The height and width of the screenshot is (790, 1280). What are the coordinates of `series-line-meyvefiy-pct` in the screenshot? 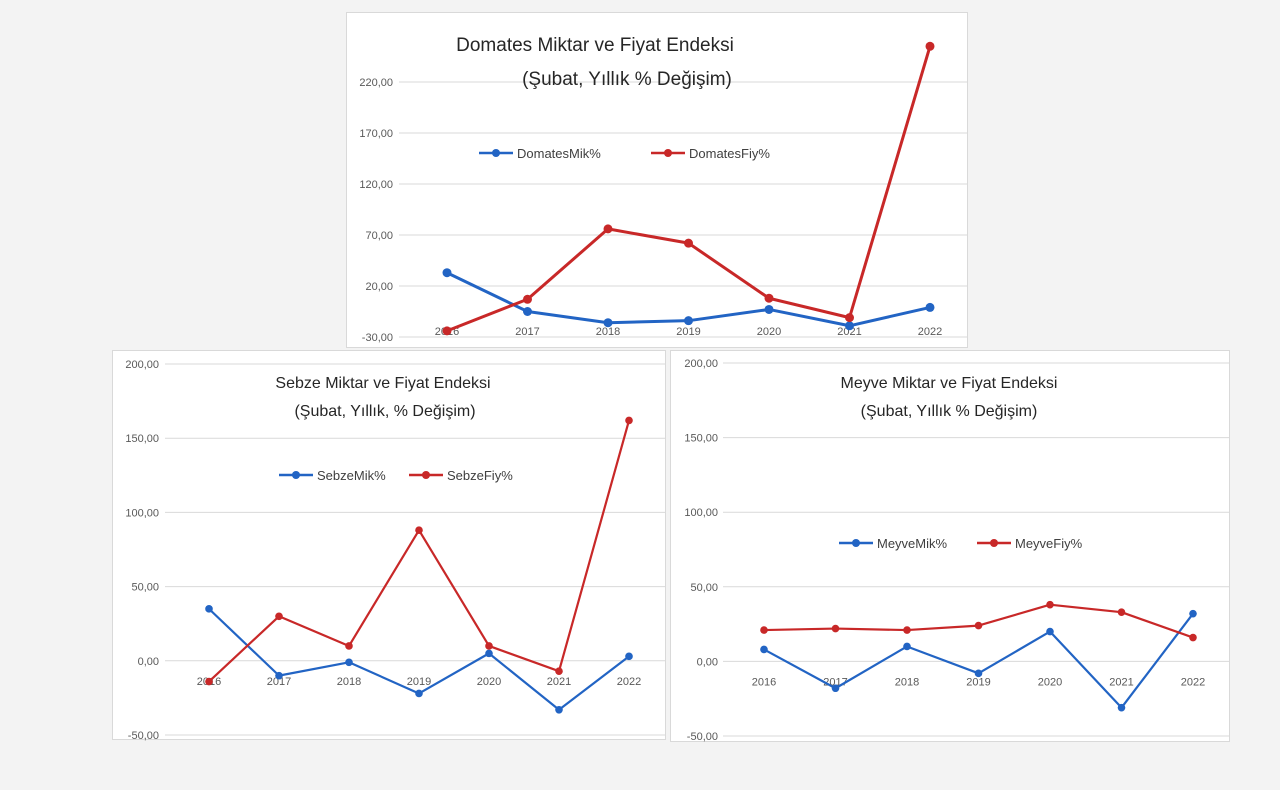 It's located at (978, 621).